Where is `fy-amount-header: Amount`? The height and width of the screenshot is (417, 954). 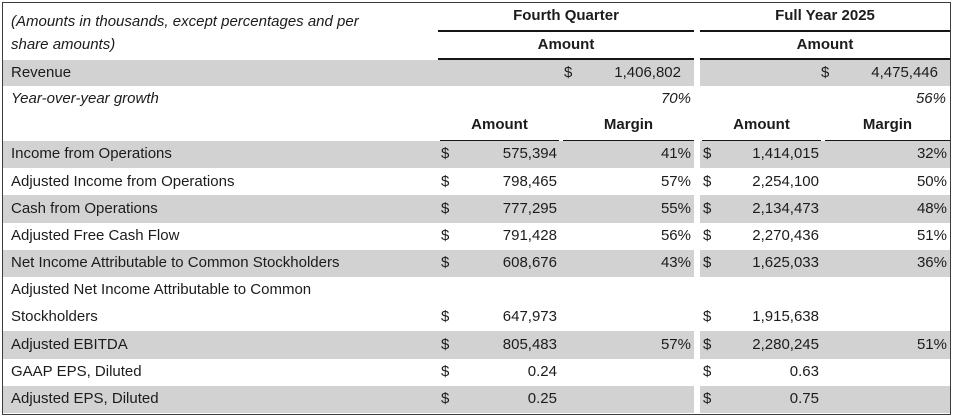
fy-amount-header: Amount is located at coordinates (825, 46).